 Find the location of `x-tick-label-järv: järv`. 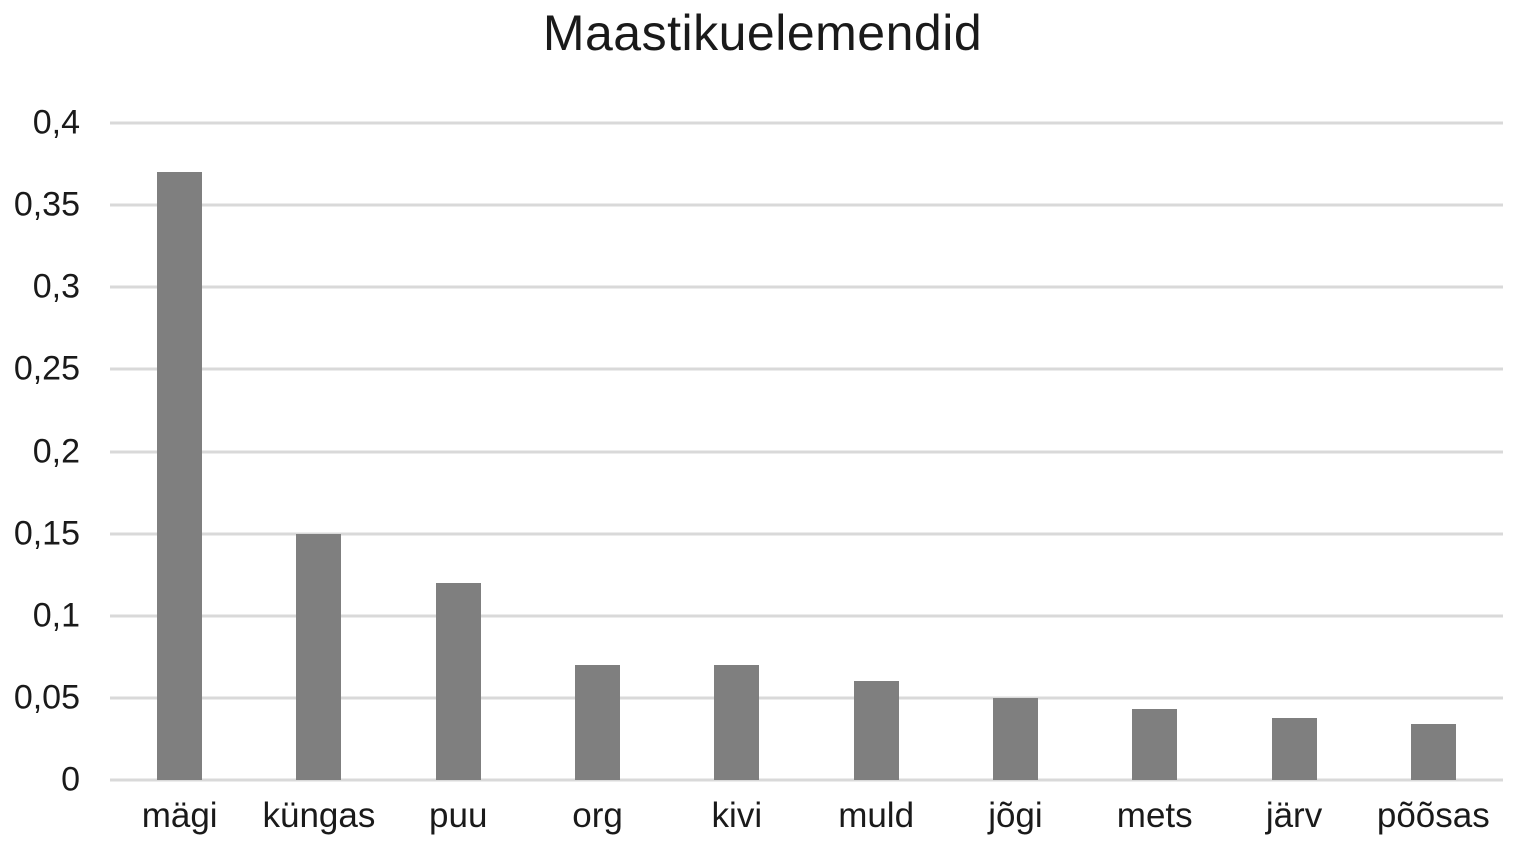

x-tick-label-järv: järv is located at coordinates (1294, 815).